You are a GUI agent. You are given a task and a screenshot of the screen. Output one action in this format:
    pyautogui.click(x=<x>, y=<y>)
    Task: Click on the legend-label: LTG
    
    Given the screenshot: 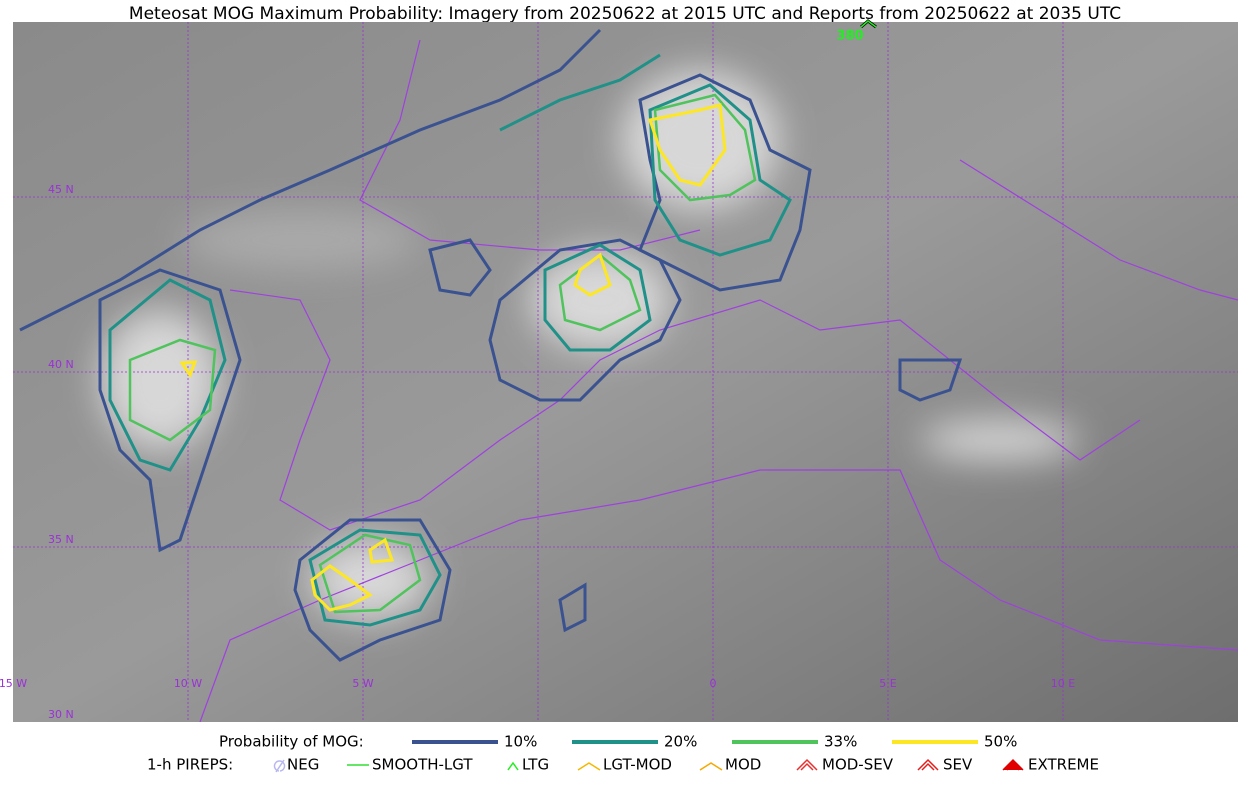 What is the action you would take?
    pyautogui.click(x=535, y=765)
    